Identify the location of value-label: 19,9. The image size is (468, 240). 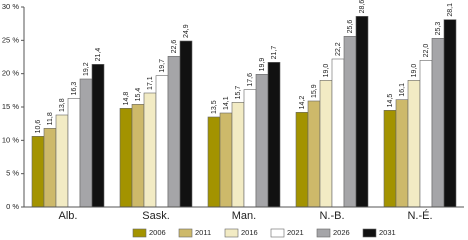
(262, 65).